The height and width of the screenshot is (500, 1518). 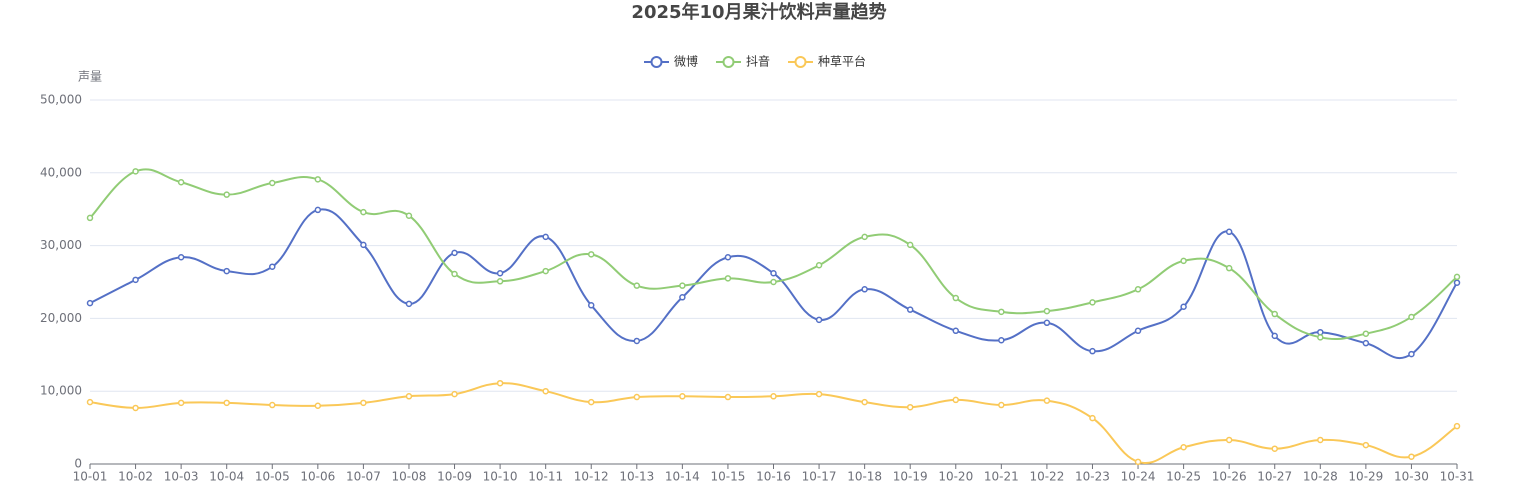 I want to click on x-tick-label: 10-23, so click(x=1092, y=477).